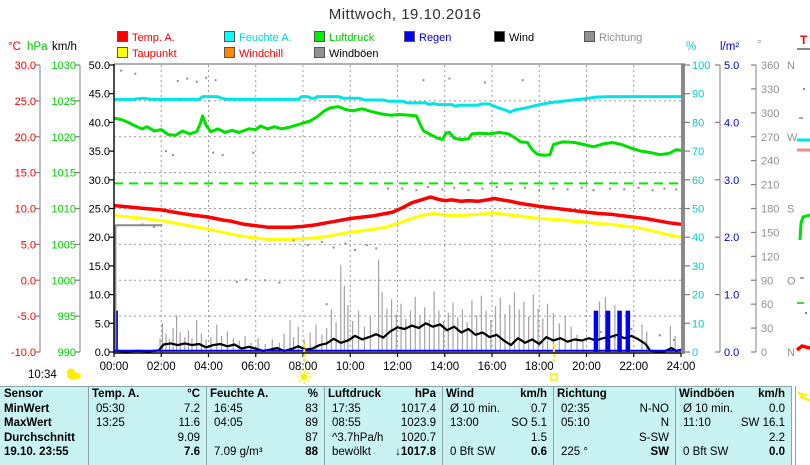 Image resolution: width=810 pixels, height=465 pixels. What do you see at coordinates (770, 210) in the screenshot?
I see `axis-tick-label: 180` at bounding box center [770, 210].